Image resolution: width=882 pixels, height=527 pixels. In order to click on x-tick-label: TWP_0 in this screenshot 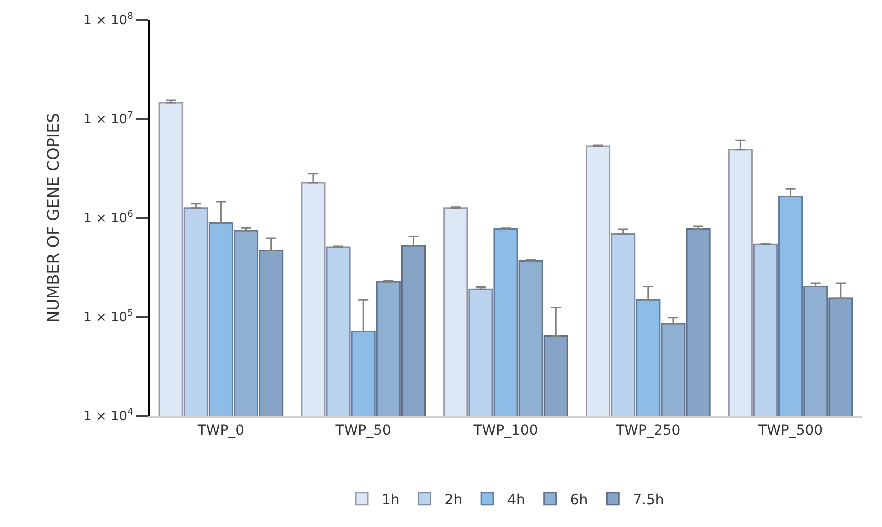, I will do `click(220, 430)`.